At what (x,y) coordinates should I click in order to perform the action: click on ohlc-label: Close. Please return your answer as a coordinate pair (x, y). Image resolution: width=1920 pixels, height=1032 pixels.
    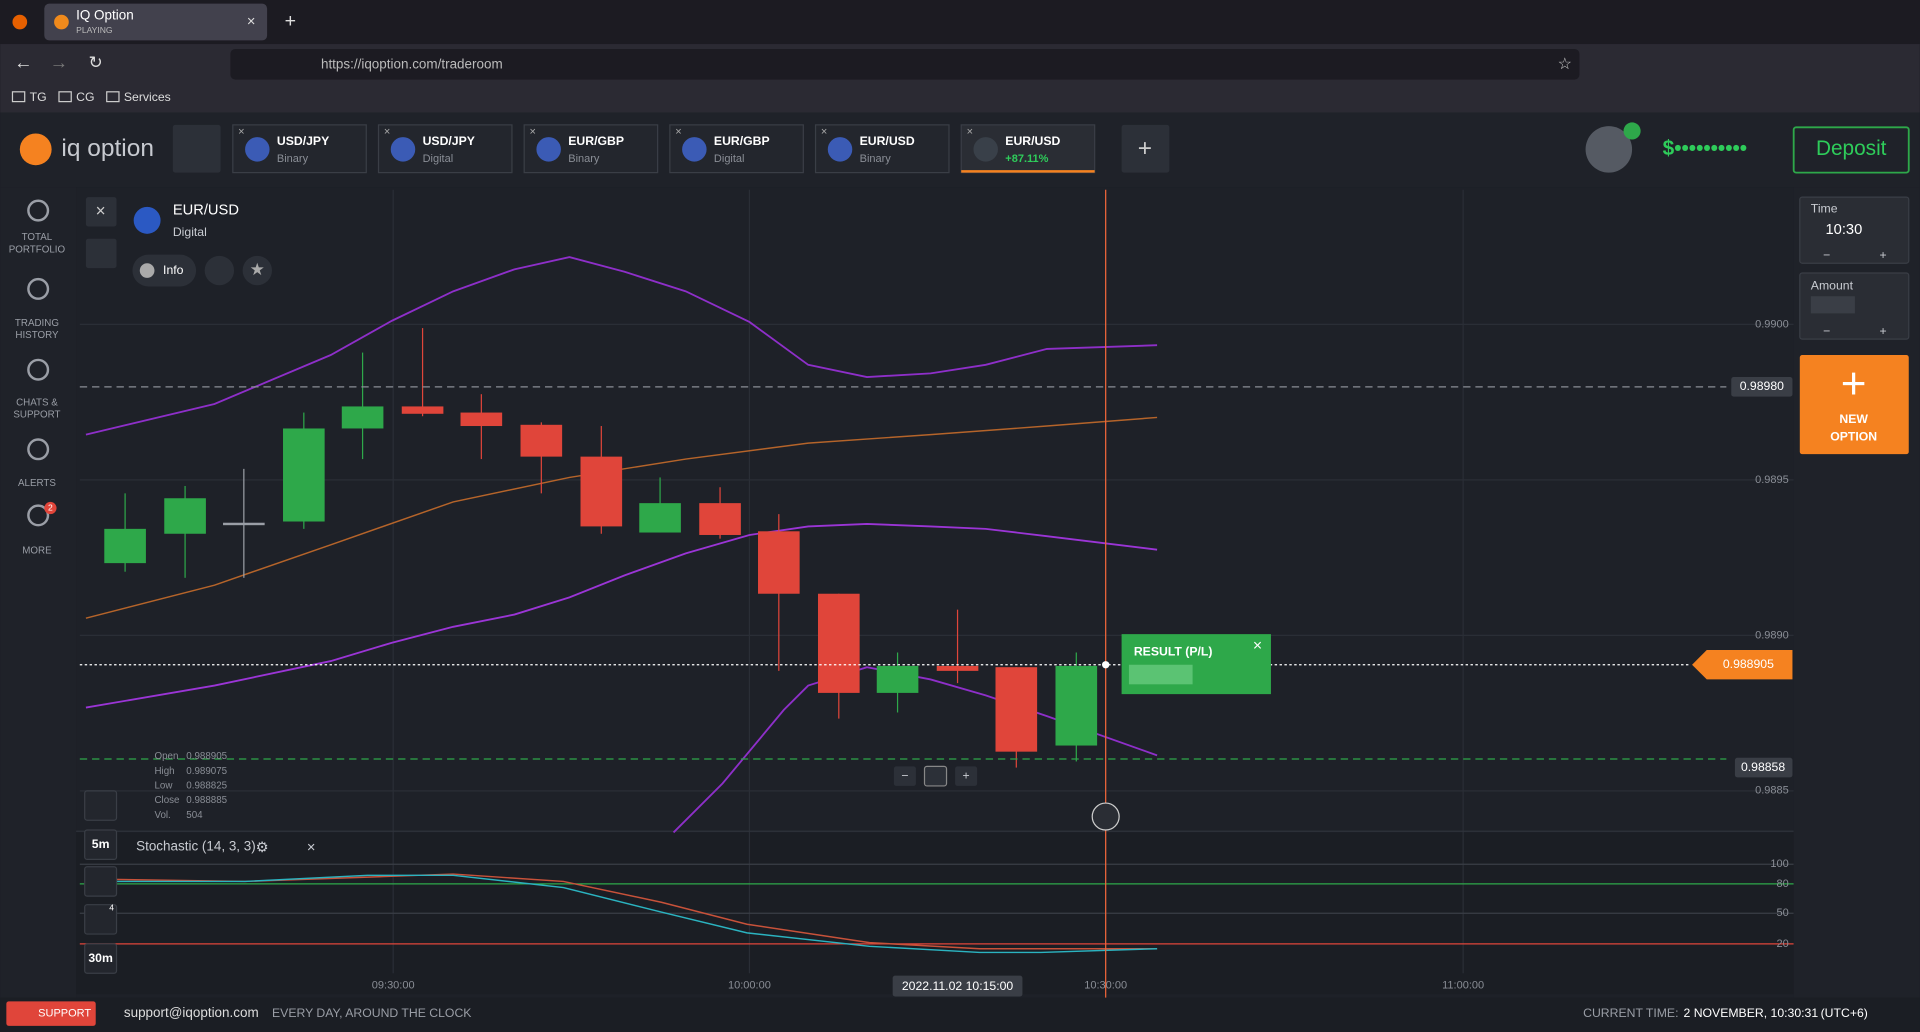
    Looking at the image, I should click on (166, 800).